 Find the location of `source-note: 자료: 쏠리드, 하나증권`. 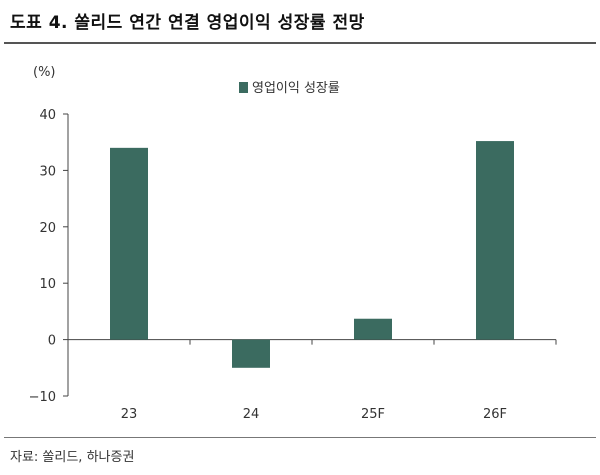

source-note: 자료: 쏠리드, 하나증권 is located at coordinates (72, 457).